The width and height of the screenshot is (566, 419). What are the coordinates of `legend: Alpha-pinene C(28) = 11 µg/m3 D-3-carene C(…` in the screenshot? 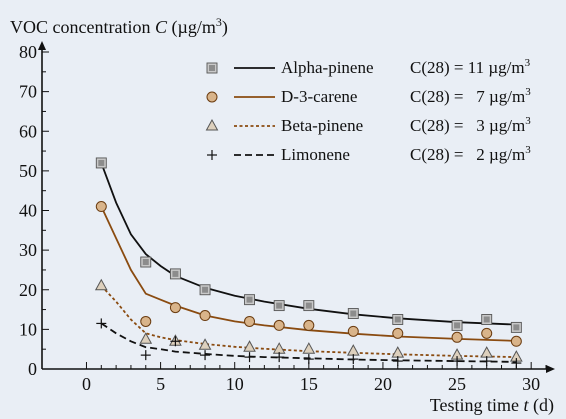 It's located at (368, 110).